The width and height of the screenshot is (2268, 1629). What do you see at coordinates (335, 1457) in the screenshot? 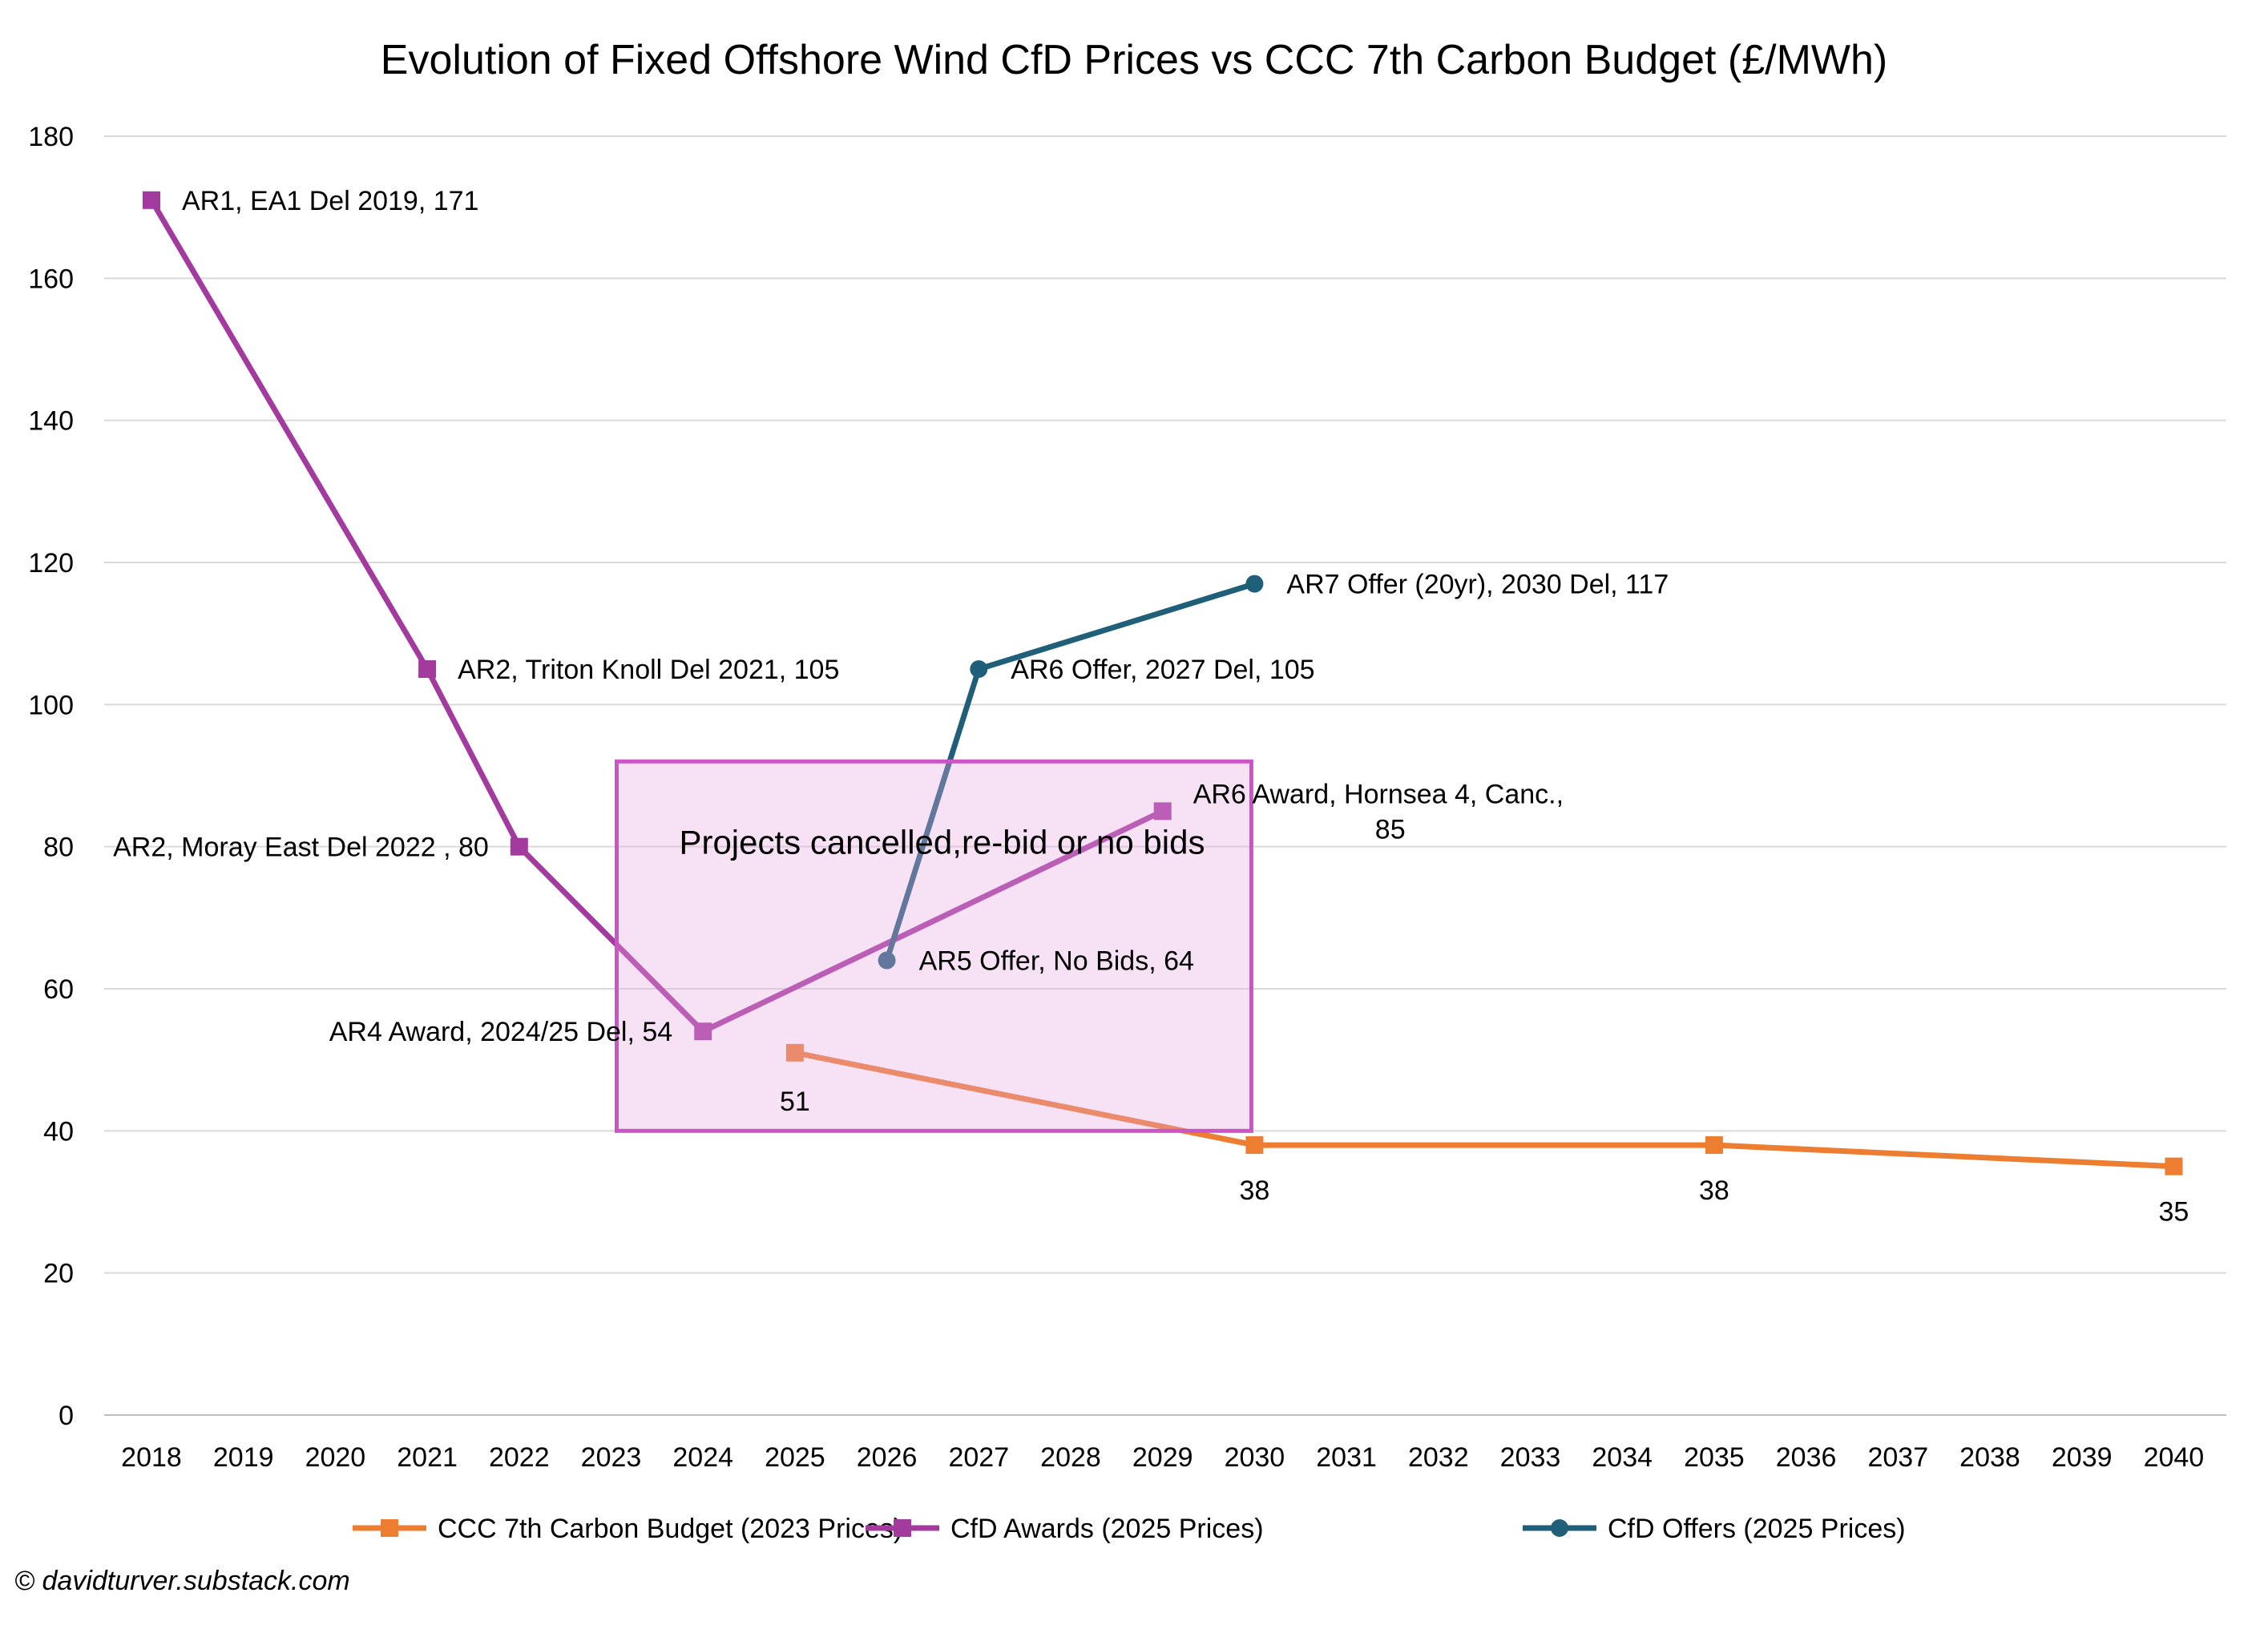
I see `x-tick-label: 2020` at bounding box center [335, 1457].